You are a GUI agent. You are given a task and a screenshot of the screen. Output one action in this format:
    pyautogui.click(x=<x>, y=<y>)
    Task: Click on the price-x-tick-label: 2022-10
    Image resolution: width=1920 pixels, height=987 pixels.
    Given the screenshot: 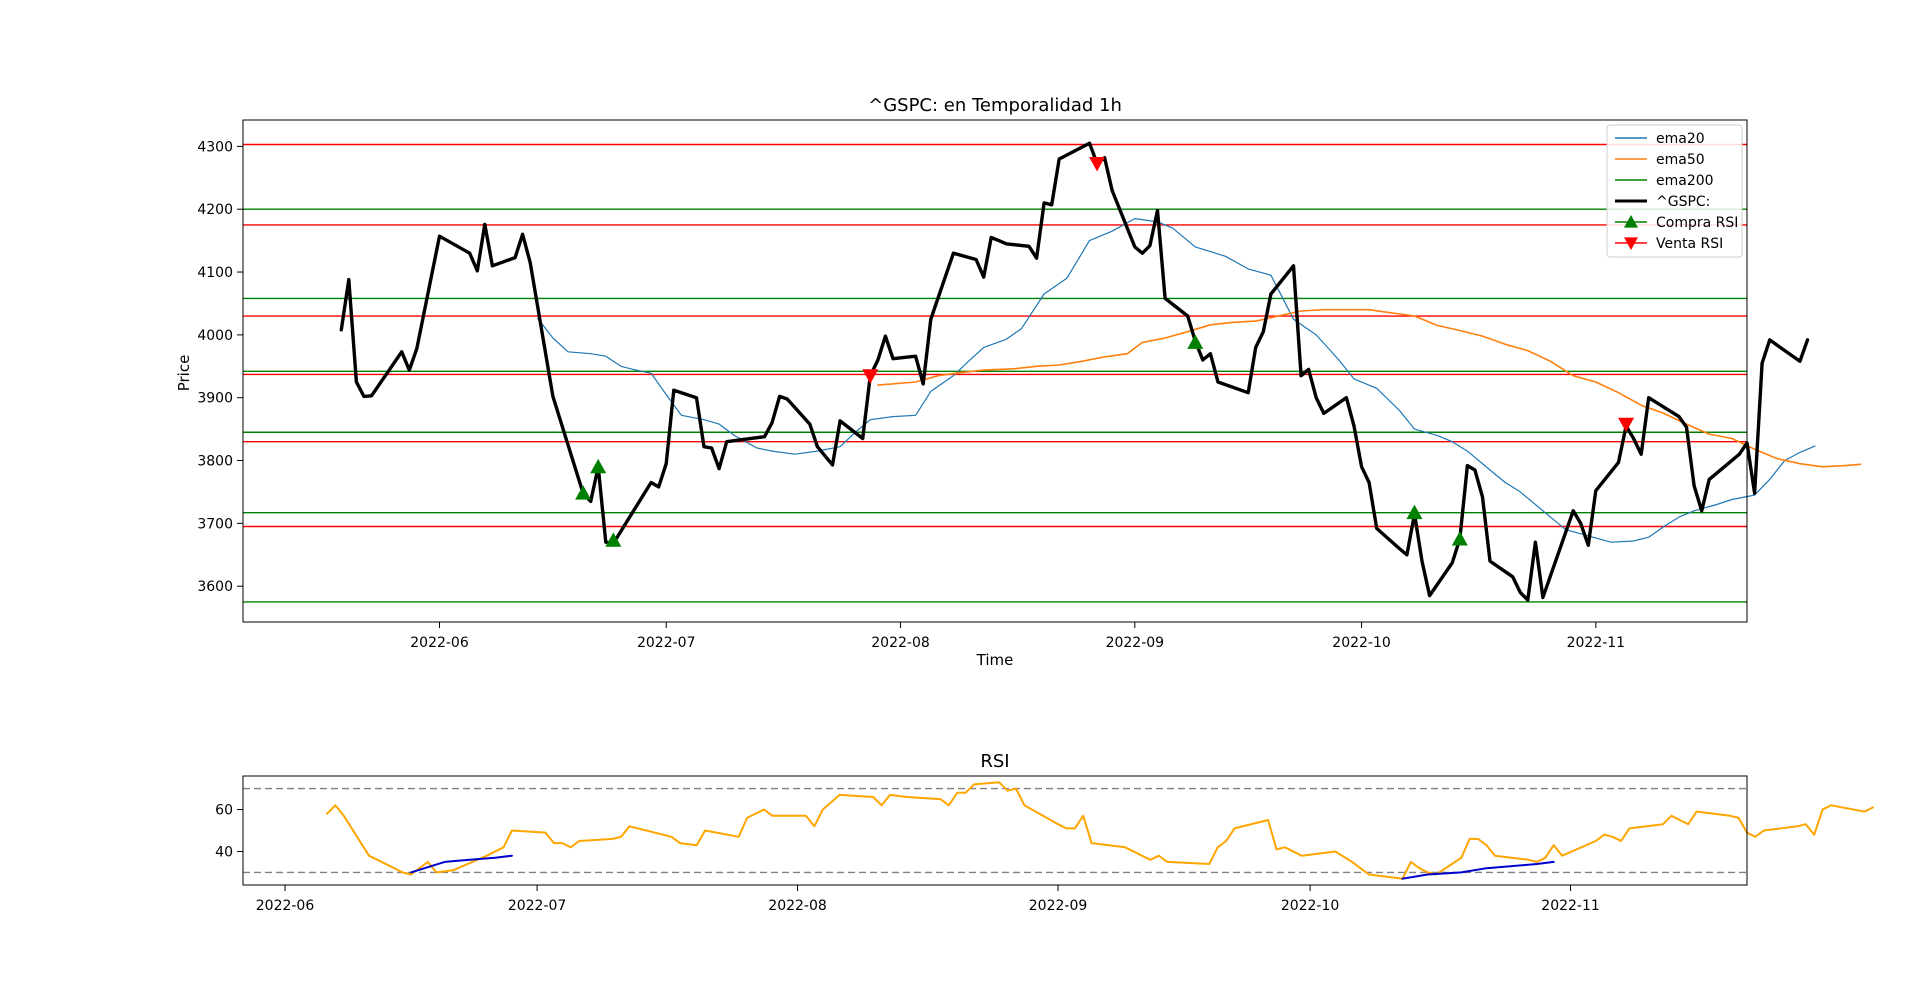 What is the action you would take?
    pyautogui.click(x=1361, y=643)
    